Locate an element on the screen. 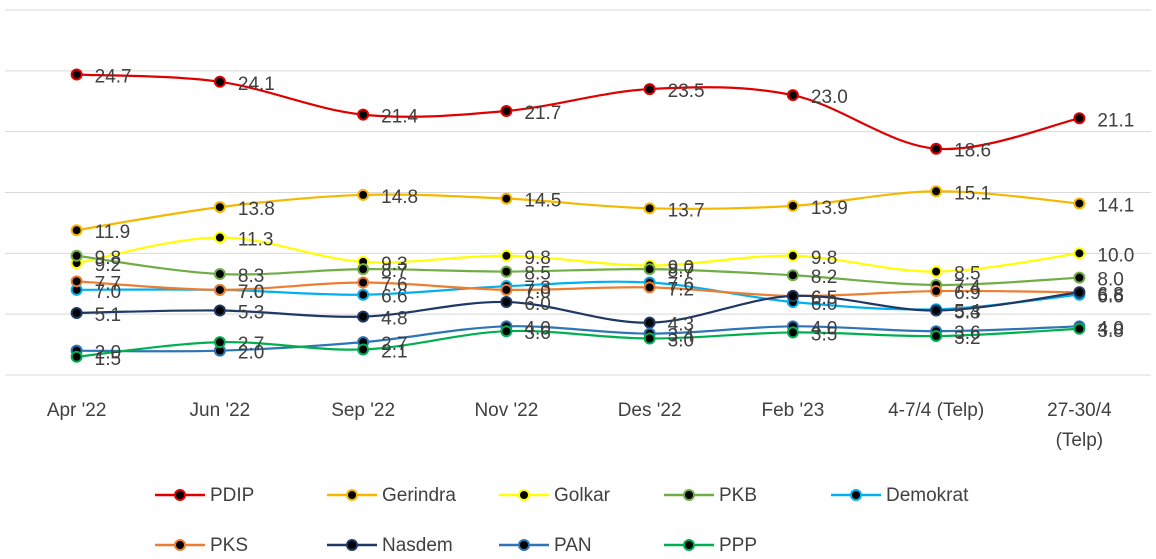 The image size is (1156, 559). data-label: 5.1 is located at coordinates (108, 315).